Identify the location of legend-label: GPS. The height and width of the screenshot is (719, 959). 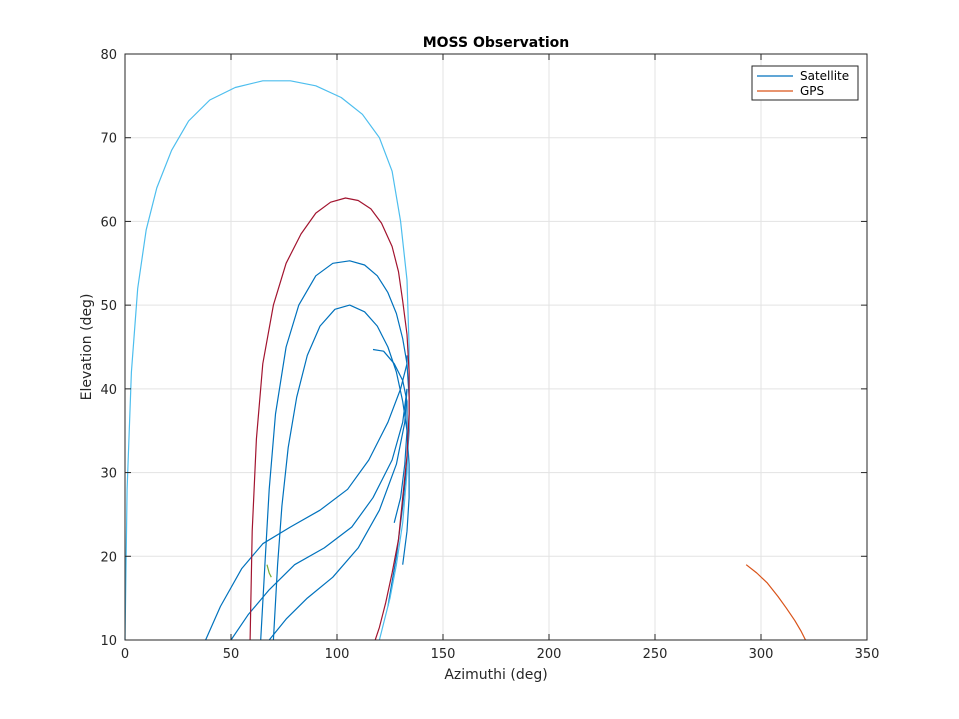
(812, 91).